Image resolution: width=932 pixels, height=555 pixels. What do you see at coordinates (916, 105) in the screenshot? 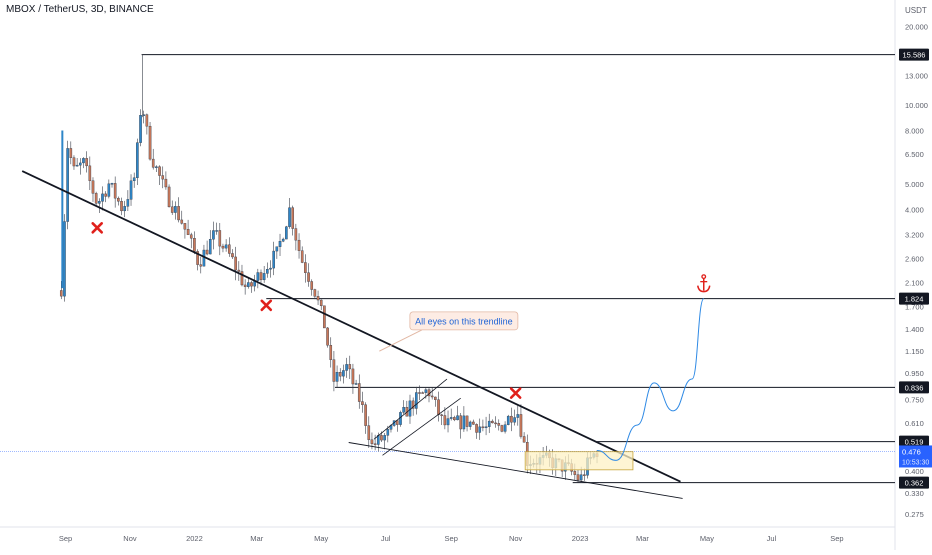
I see `price-tick-label: 10.000` at bounding box center [916, 105].